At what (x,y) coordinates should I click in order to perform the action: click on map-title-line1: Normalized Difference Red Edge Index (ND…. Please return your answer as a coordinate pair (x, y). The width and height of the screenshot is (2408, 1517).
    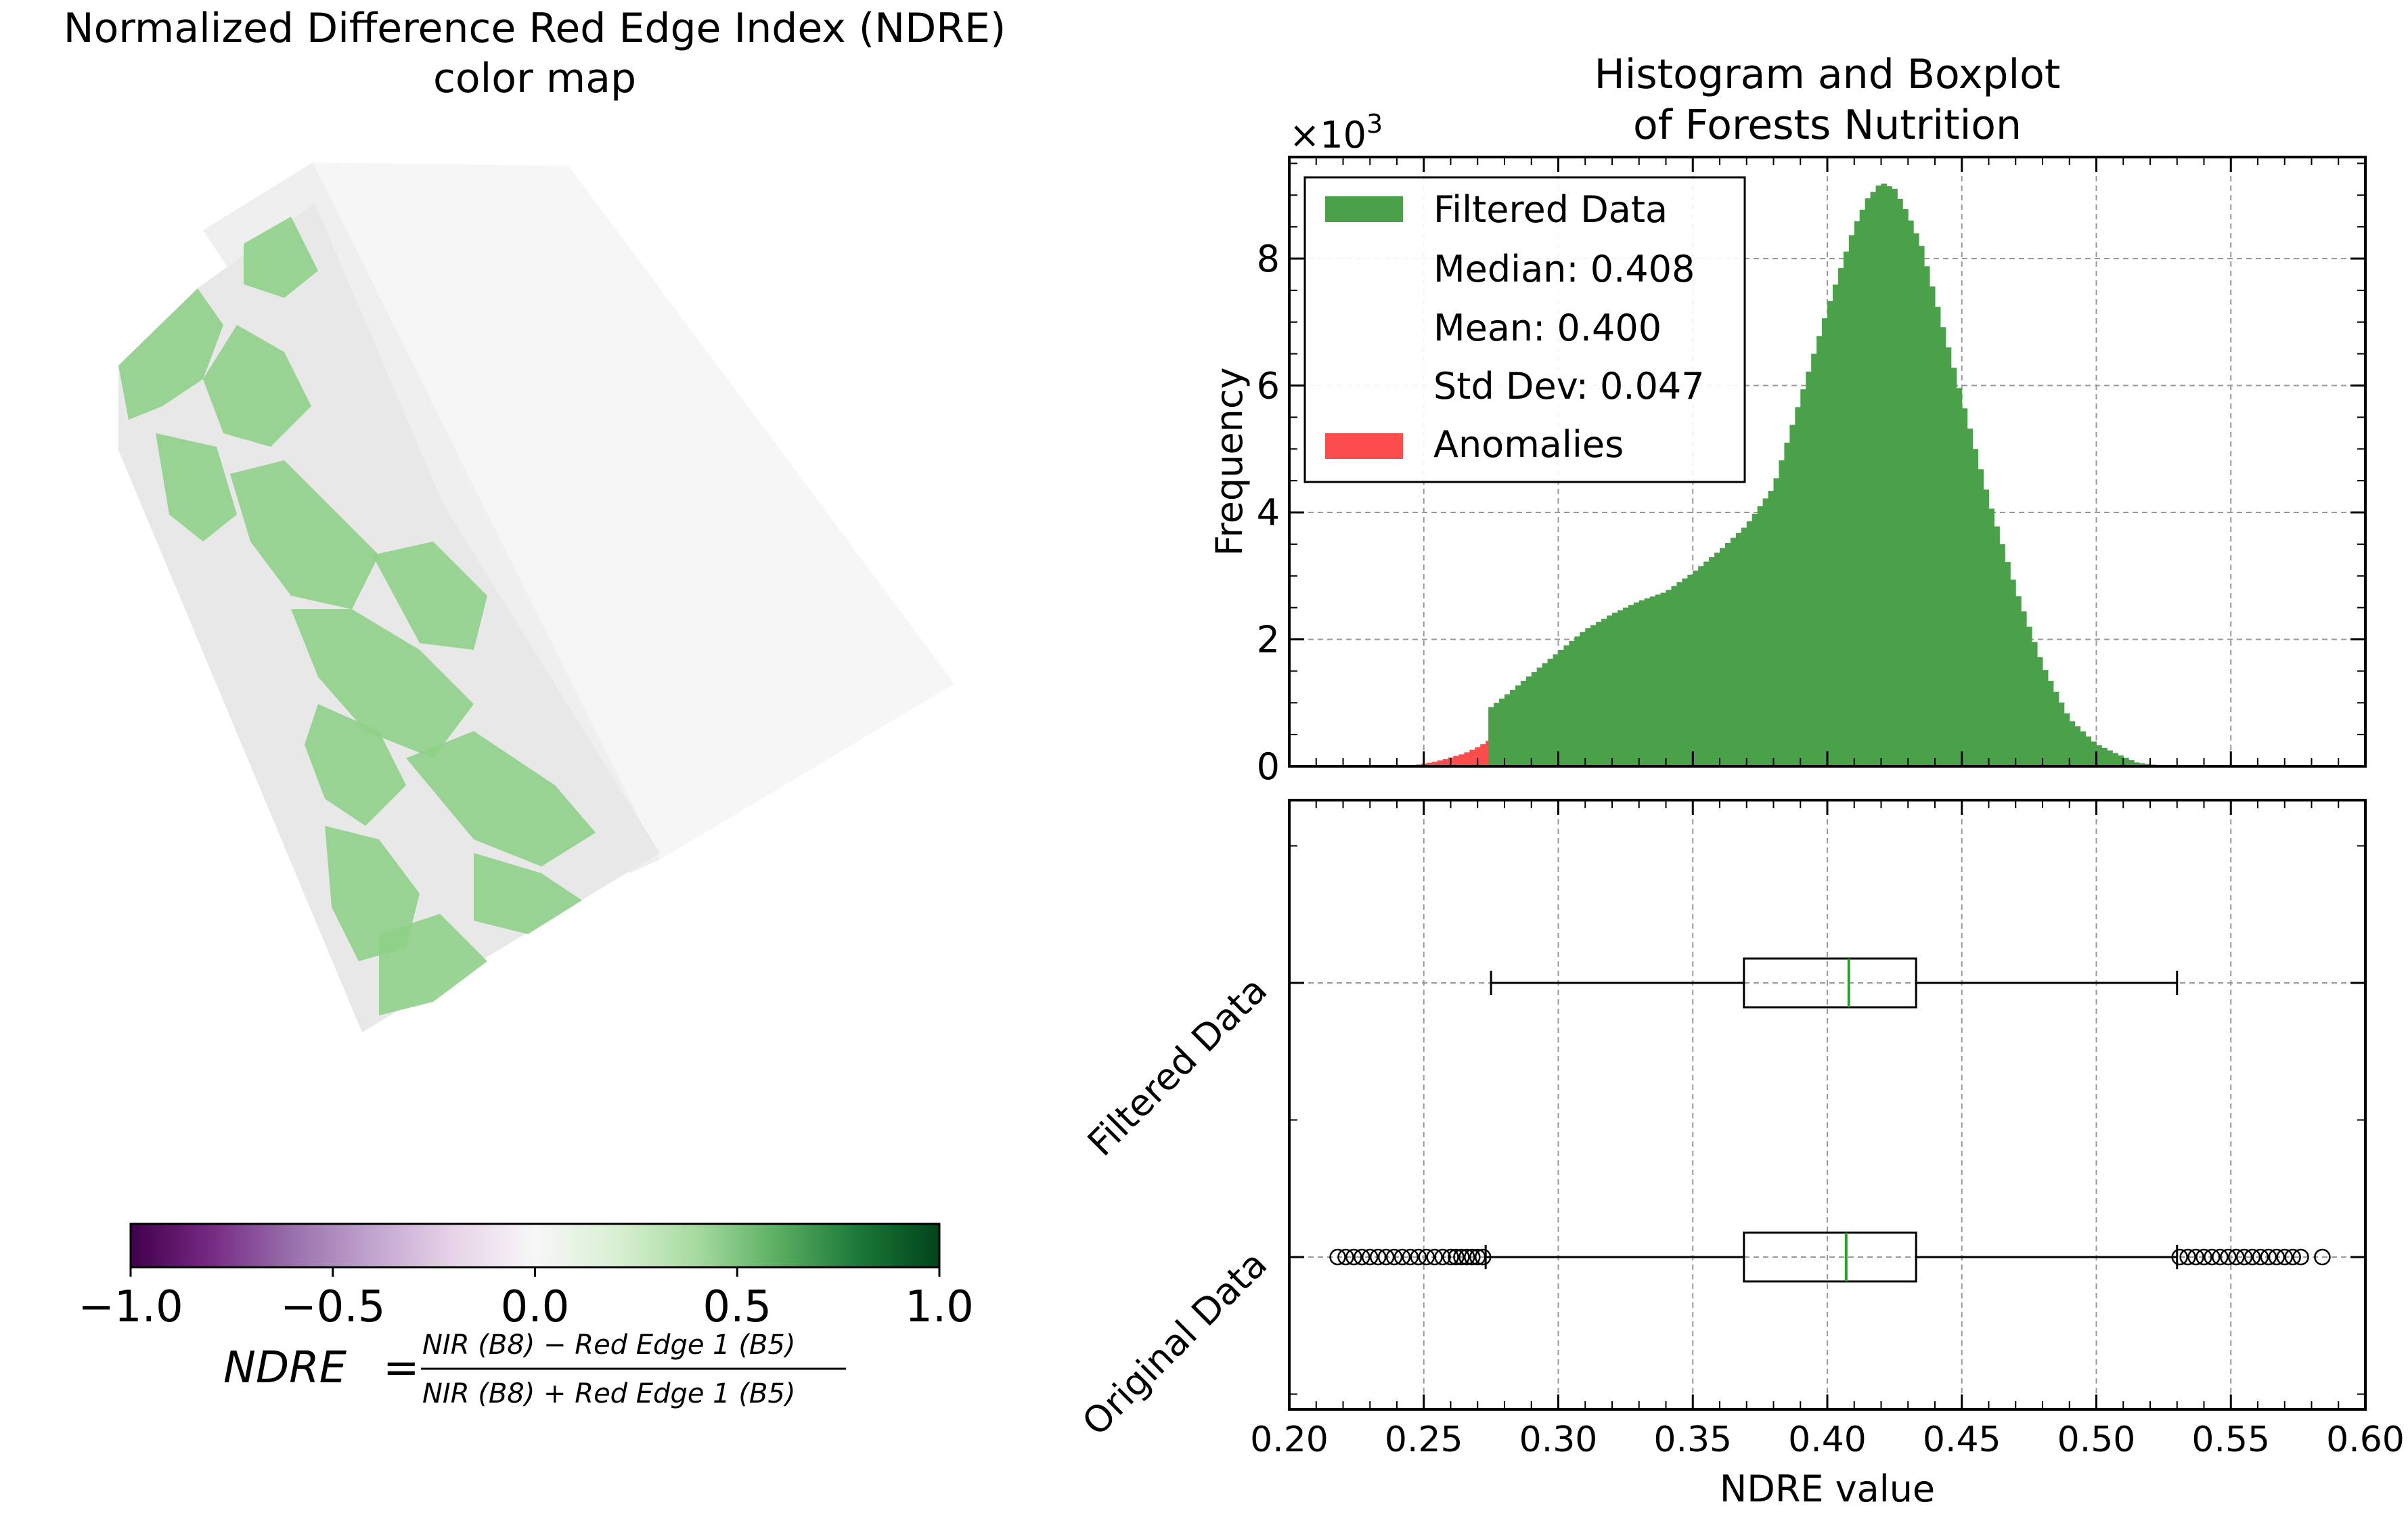
    Looking at the image, I should click on (535, 29).